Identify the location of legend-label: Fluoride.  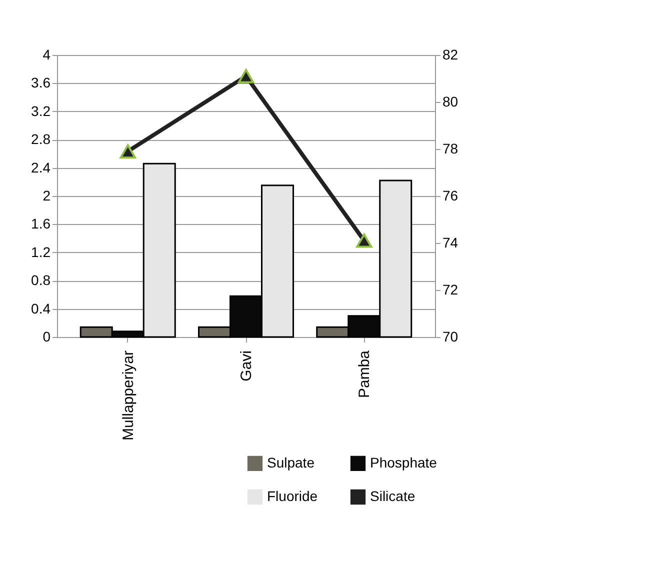
(292, 496).